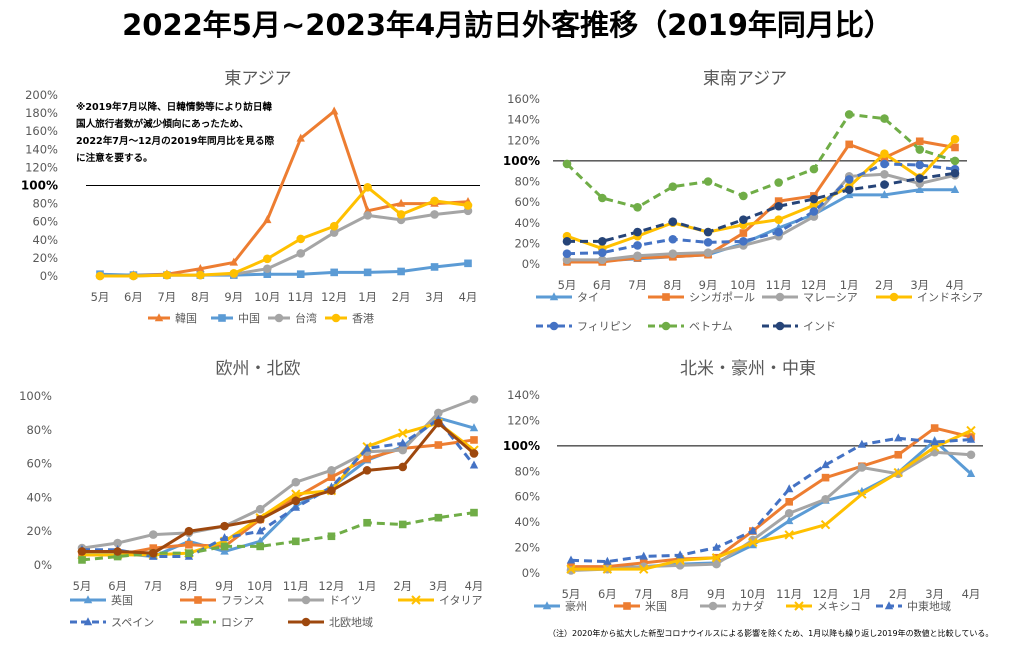  Describe the element at coordinates (325, 600) in the screenshot. I see `legend-item: ドイツ` at that location.